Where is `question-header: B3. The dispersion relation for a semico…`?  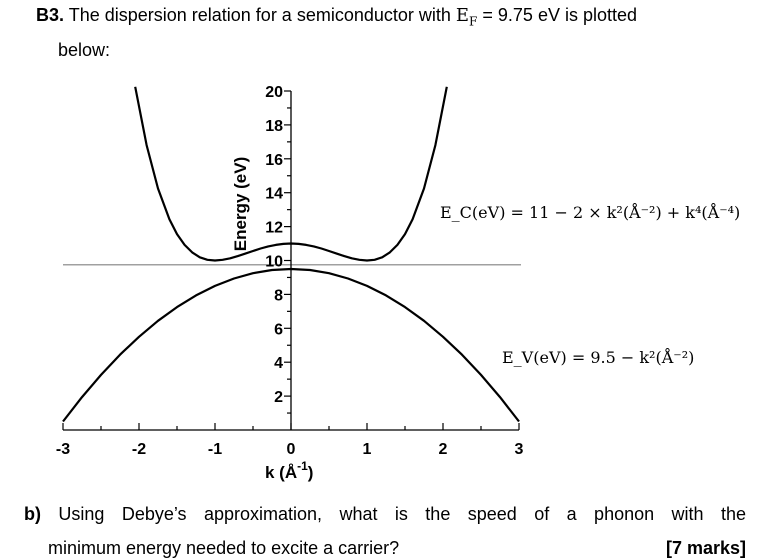
question-header: B3. The dispersion relation for a semico… is located at coordinates (336, 17).